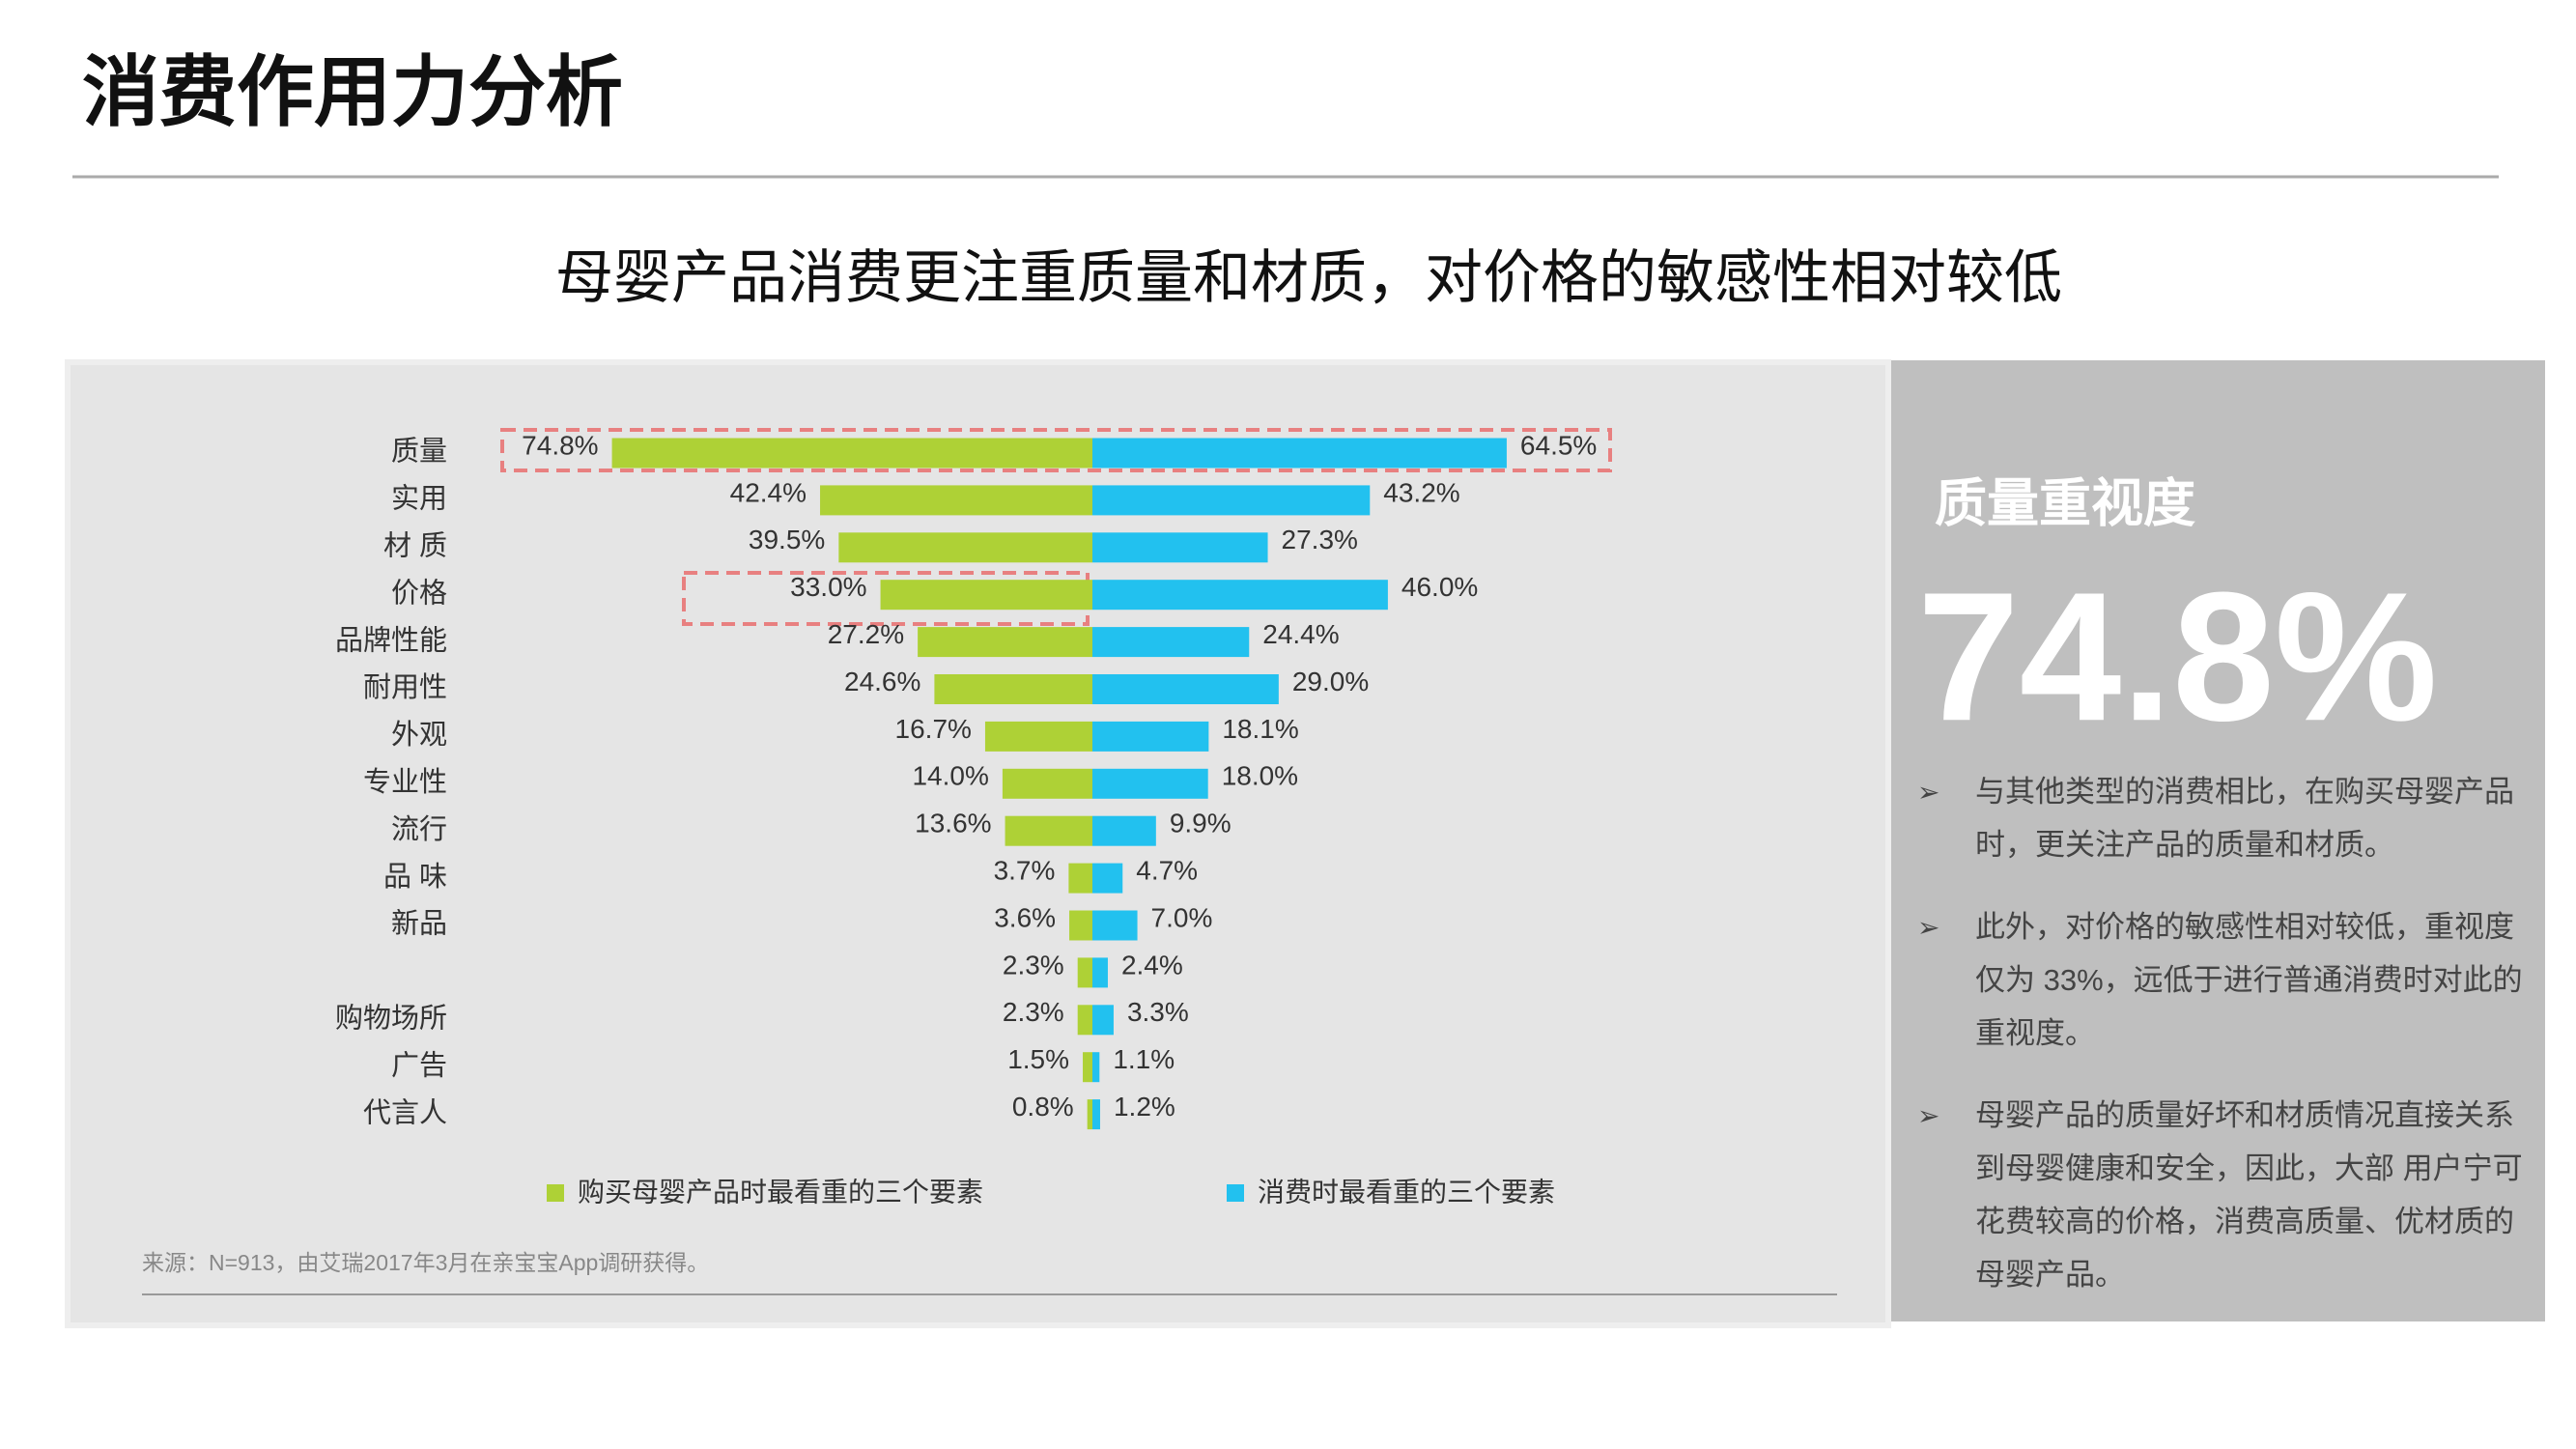 The width and height of the screenshot is (2576, 1449). I want to click on source-note: 来源：N=913，由艾瑞2017年3月在亲宝宝App调研获得。, so click(425, 1262).